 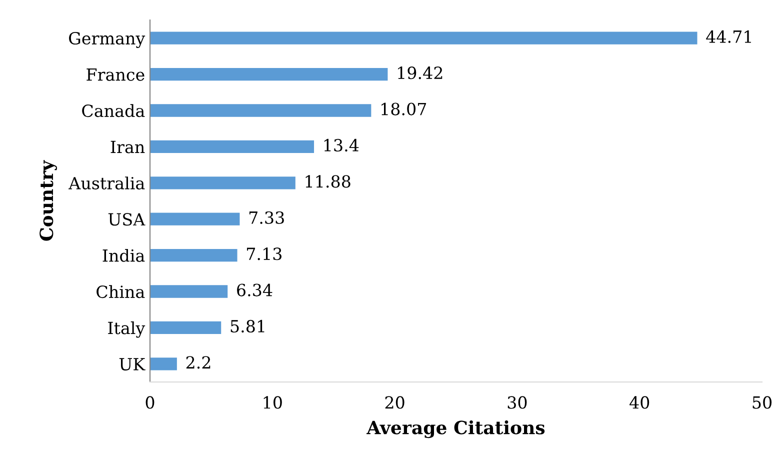 I want to click on y-tick-label: USA, so click(x=127, y=219).